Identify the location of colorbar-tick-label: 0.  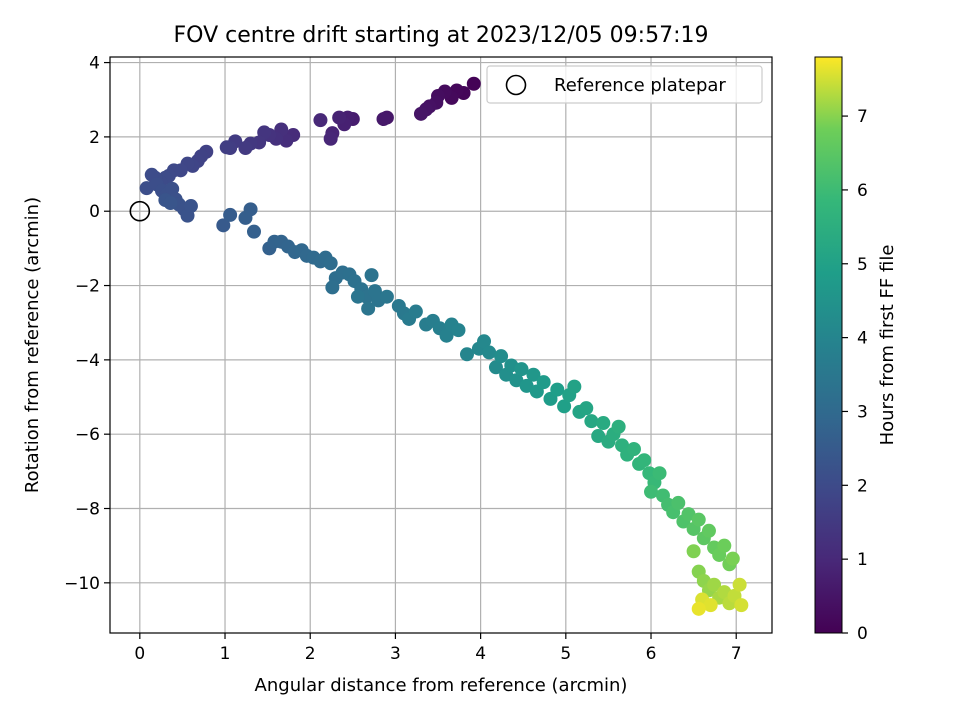
(862, 634).